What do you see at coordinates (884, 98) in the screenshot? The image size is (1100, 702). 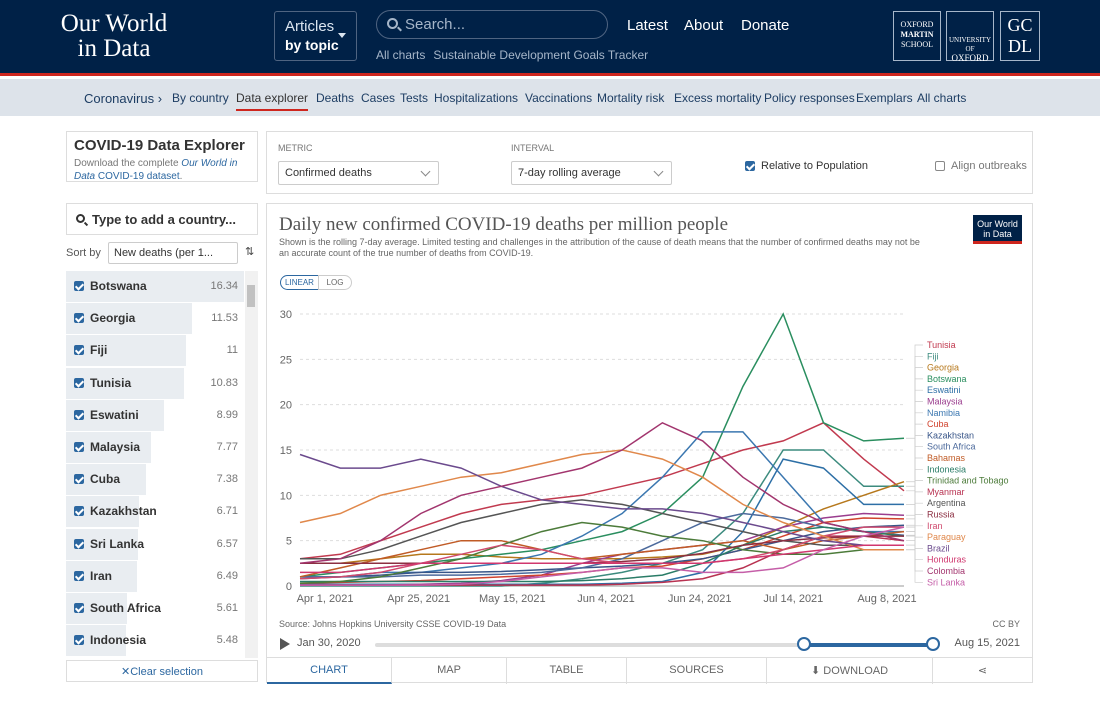 I see `subnav-exemplars: Exemplars` at bounding box center [884, 98].